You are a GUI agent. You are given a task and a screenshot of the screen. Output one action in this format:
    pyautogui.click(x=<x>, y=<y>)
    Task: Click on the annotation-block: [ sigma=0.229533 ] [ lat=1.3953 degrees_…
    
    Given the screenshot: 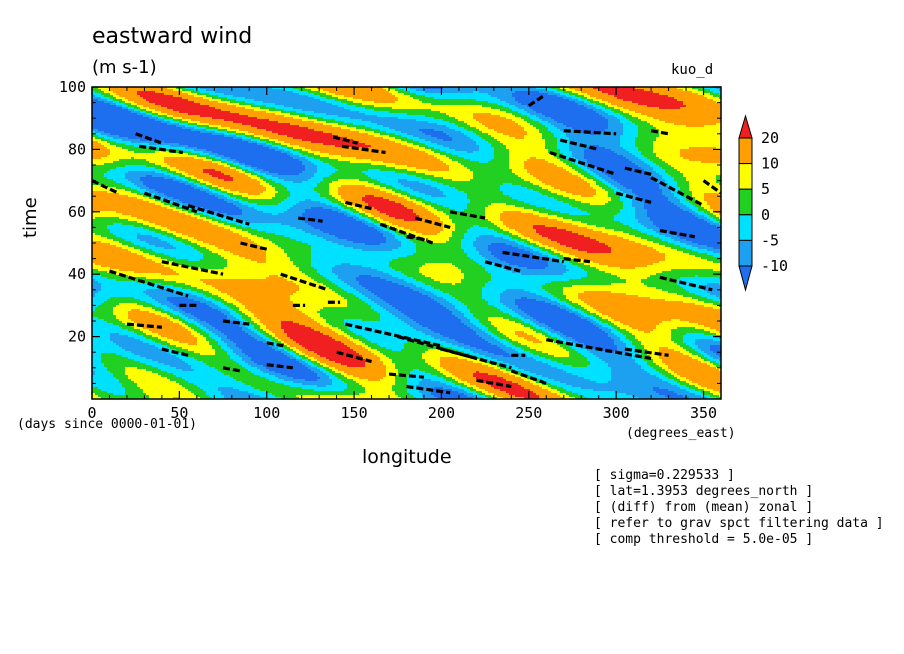 What is the action you would take?
    pyautogui.click(x=739, y=508)
    